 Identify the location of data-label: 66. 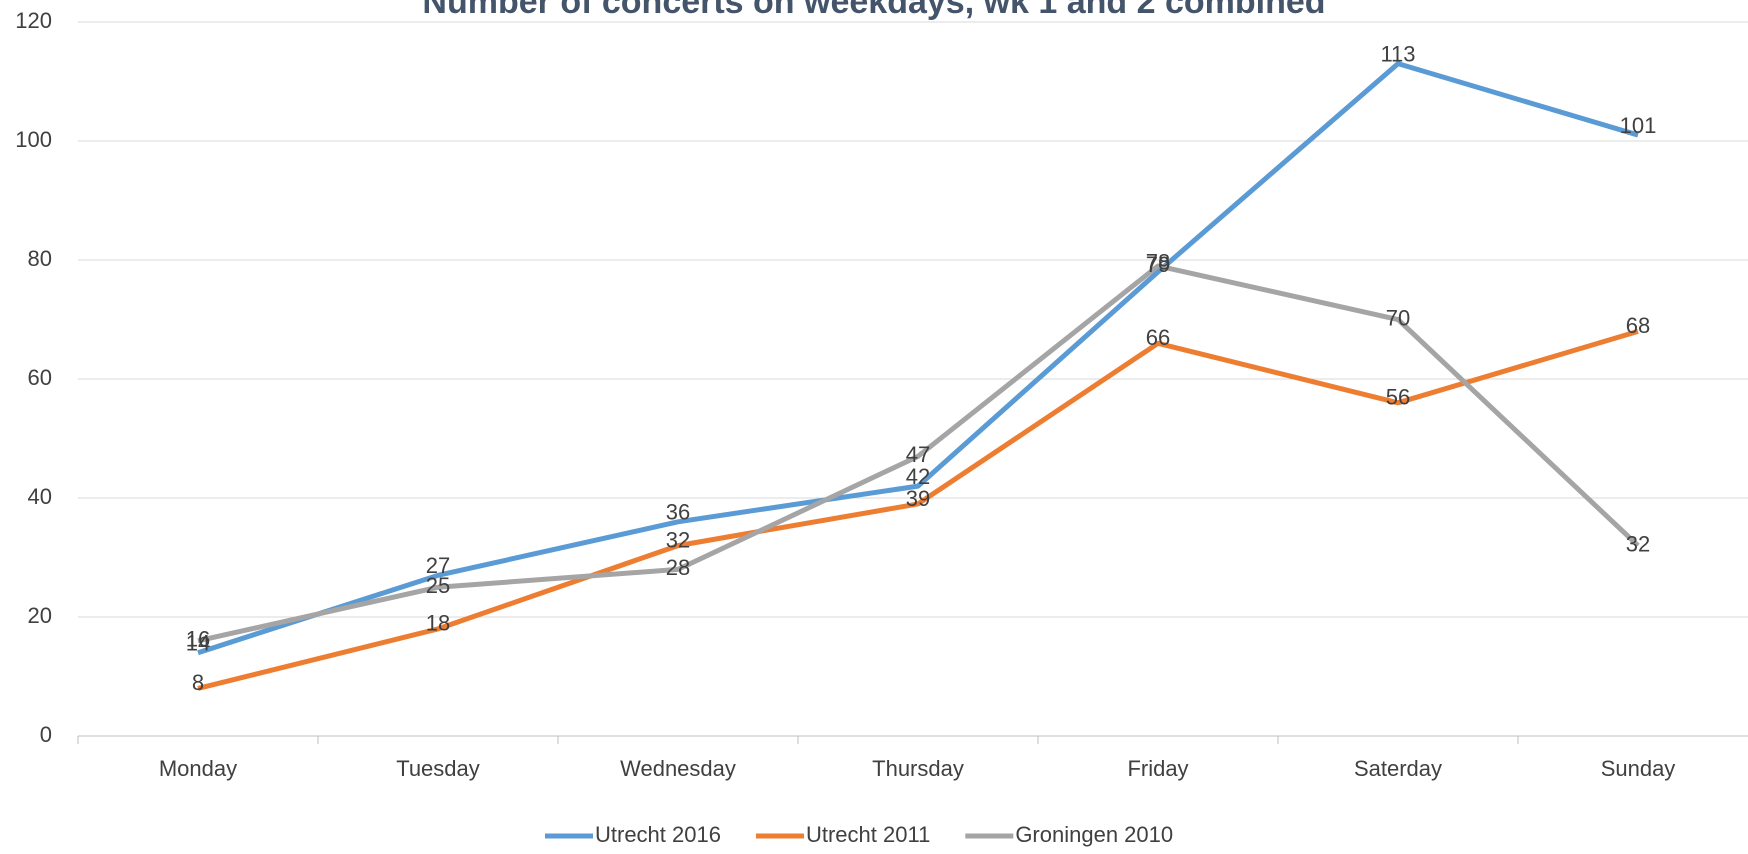
(1158, 337).